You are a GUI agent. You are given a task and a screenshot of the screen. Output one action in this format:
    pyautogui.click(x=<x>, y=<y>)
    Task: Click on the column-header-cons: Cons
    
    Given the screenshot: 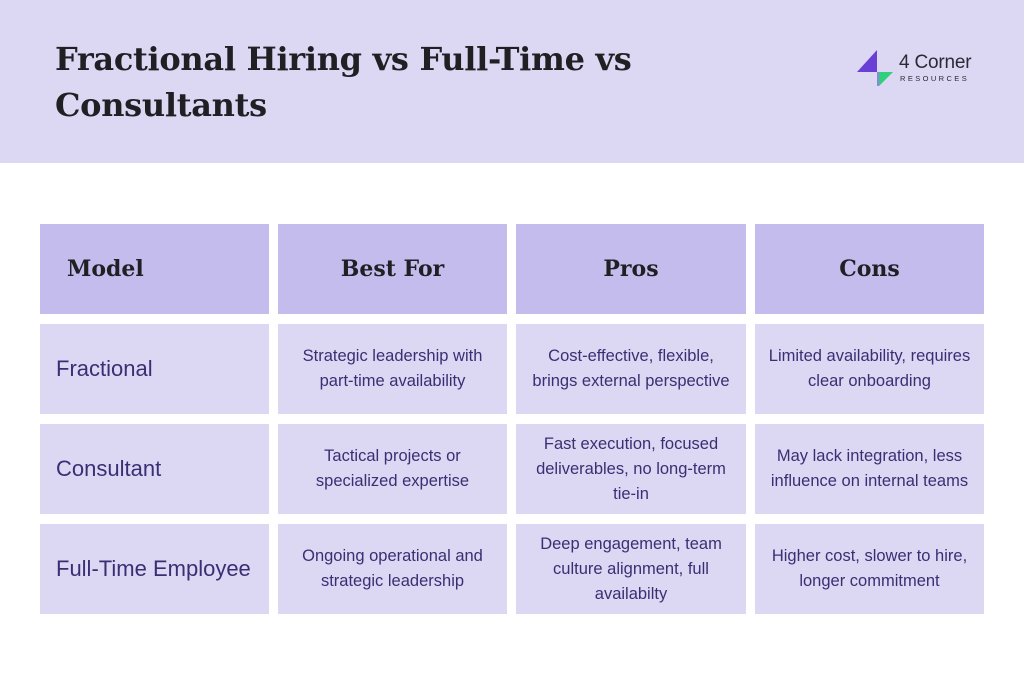 What is the action you would take?
    pyautogui.click(x=869, y=269)
    